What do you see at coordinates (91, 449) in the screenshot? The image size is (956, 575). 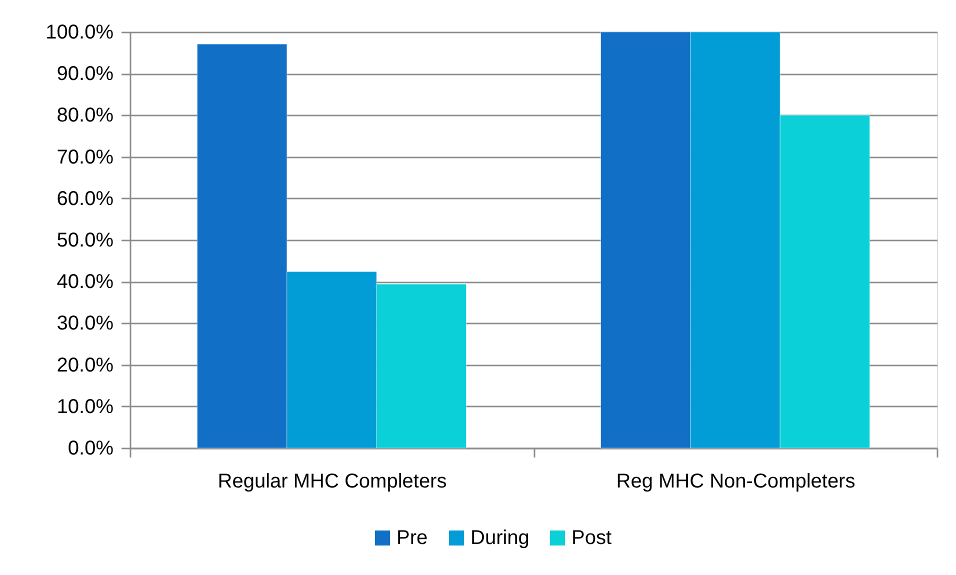 I see `y-tick-label: 0.0%` at bounding box center [91, 449].